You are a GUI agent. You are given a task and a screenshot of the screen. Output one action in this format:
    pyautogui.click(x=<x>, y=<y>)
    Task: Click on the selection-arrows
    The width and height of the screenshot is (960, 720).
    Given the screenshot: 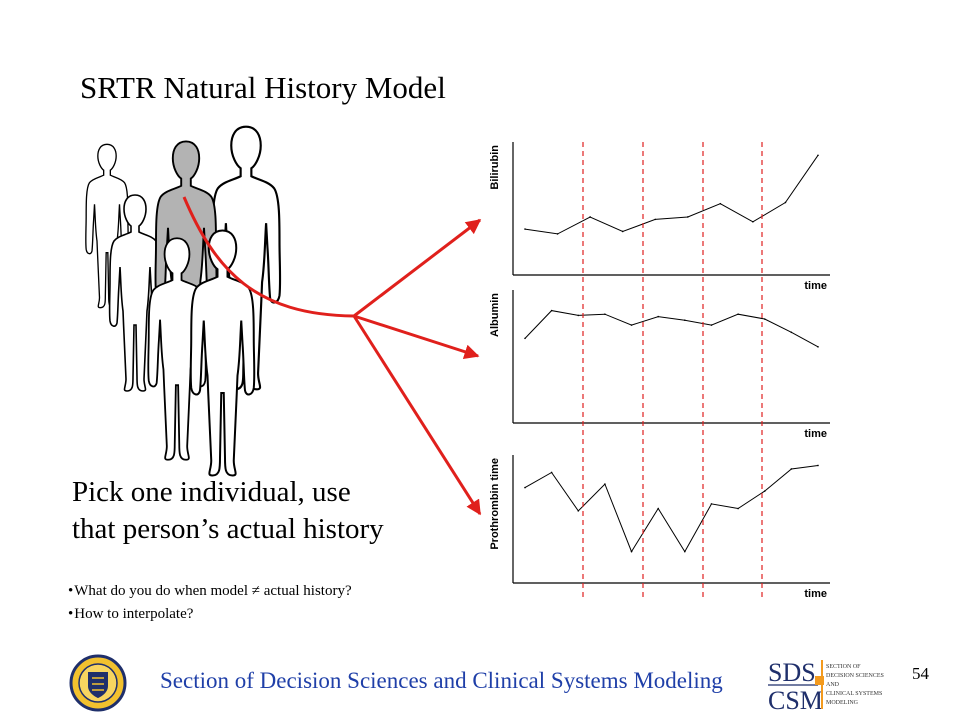 What is the action you would take?
    pyautogui.click(x=332, y=356)
    